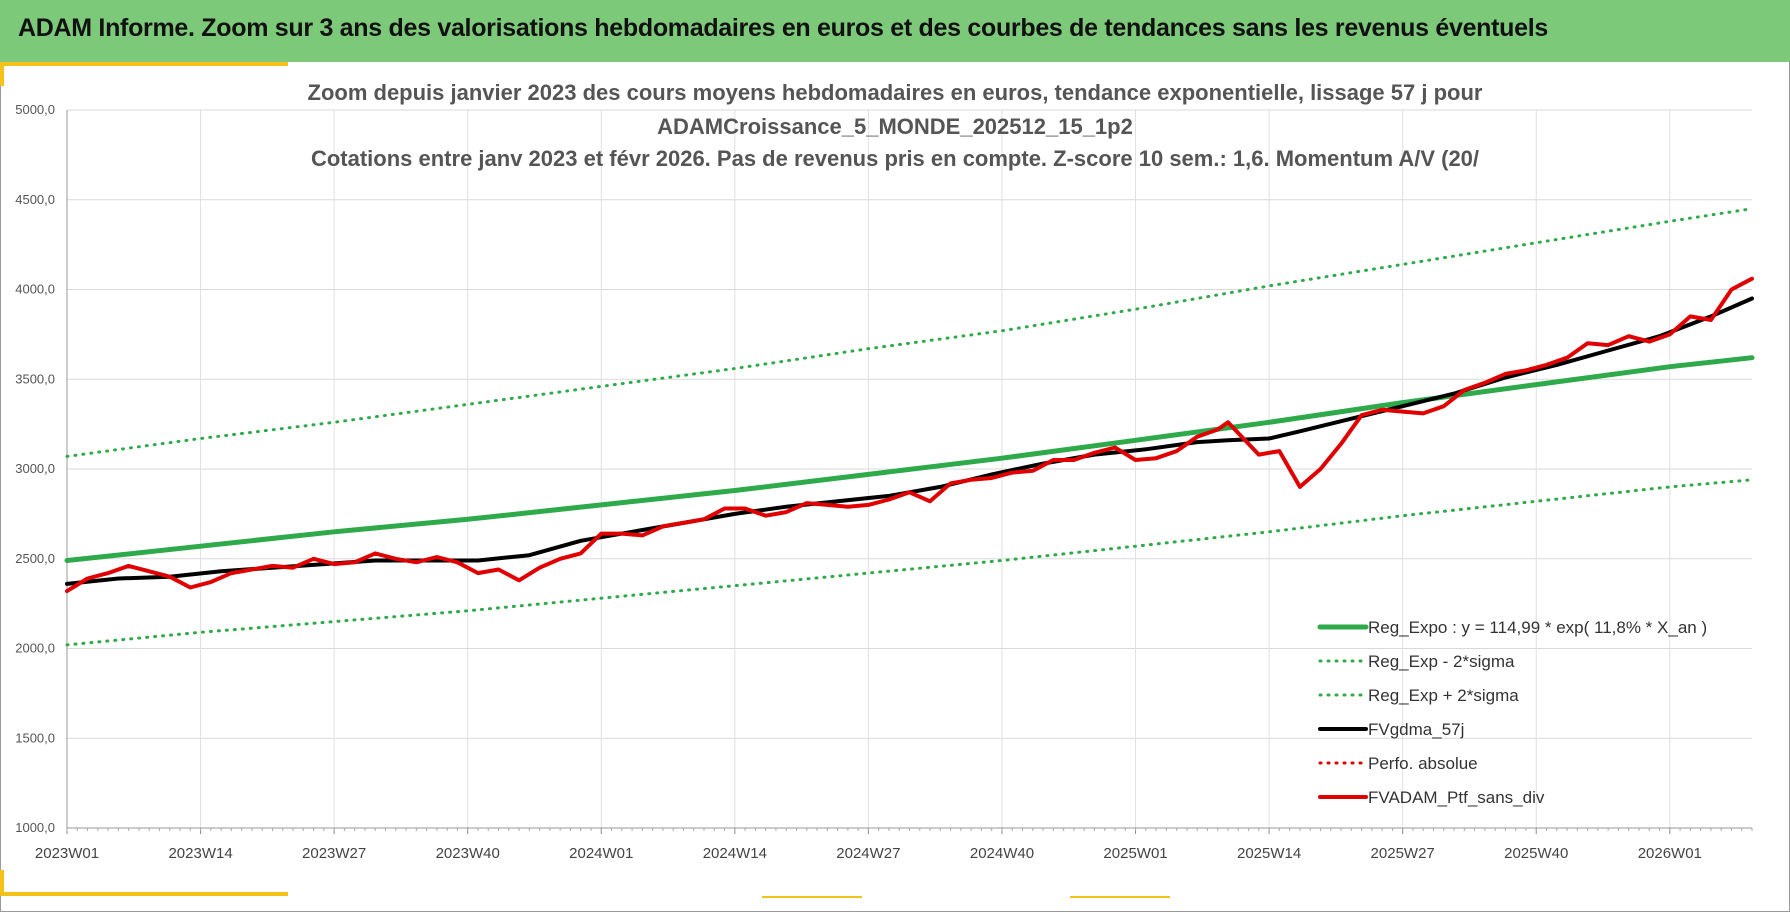  What do you see at coordinates (35, 737) in the screenshot?
I see `y-tick-label: 1500,0` at bounding box center [35, 737].